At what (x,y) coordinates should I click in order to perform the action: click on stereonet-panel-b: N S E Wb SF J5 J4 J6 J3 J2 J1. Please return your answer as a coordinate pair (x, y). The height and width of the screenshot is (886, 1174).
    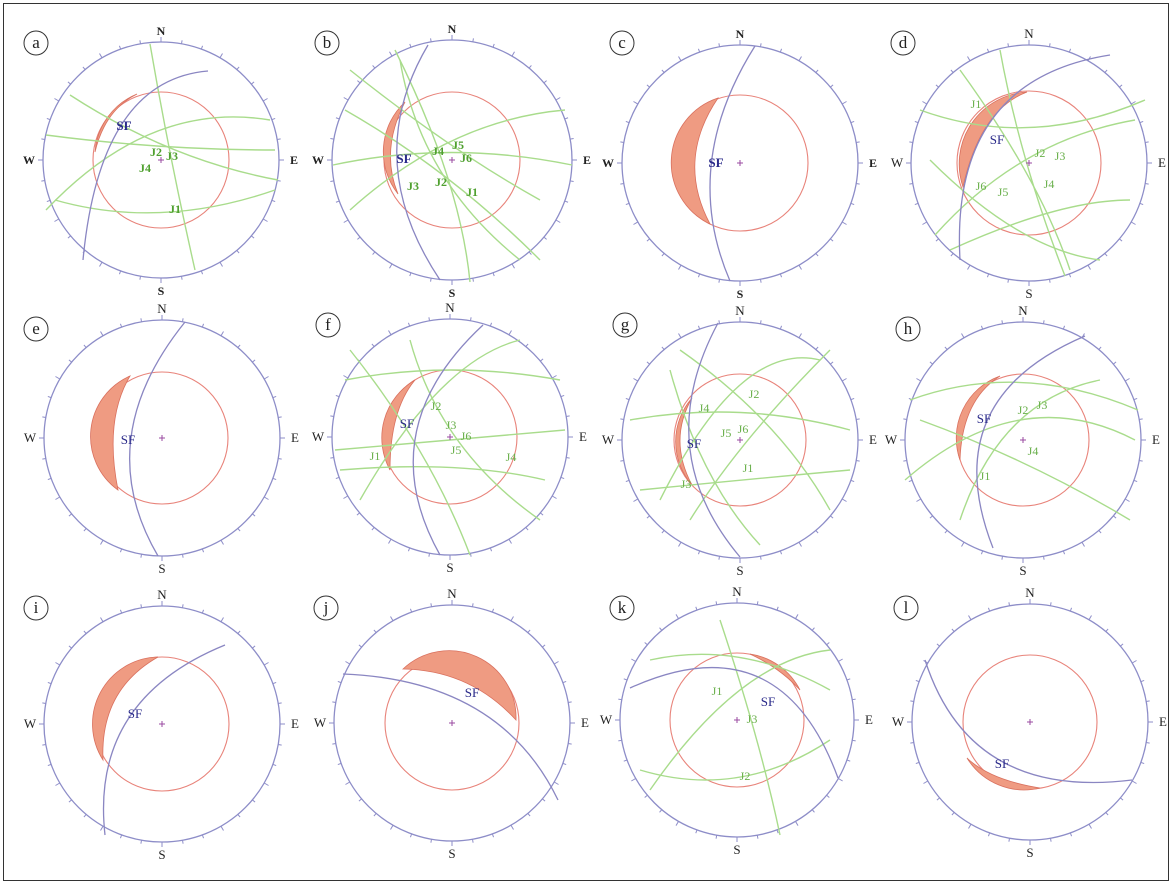
    Looking at the image, I should click on (451, 161).